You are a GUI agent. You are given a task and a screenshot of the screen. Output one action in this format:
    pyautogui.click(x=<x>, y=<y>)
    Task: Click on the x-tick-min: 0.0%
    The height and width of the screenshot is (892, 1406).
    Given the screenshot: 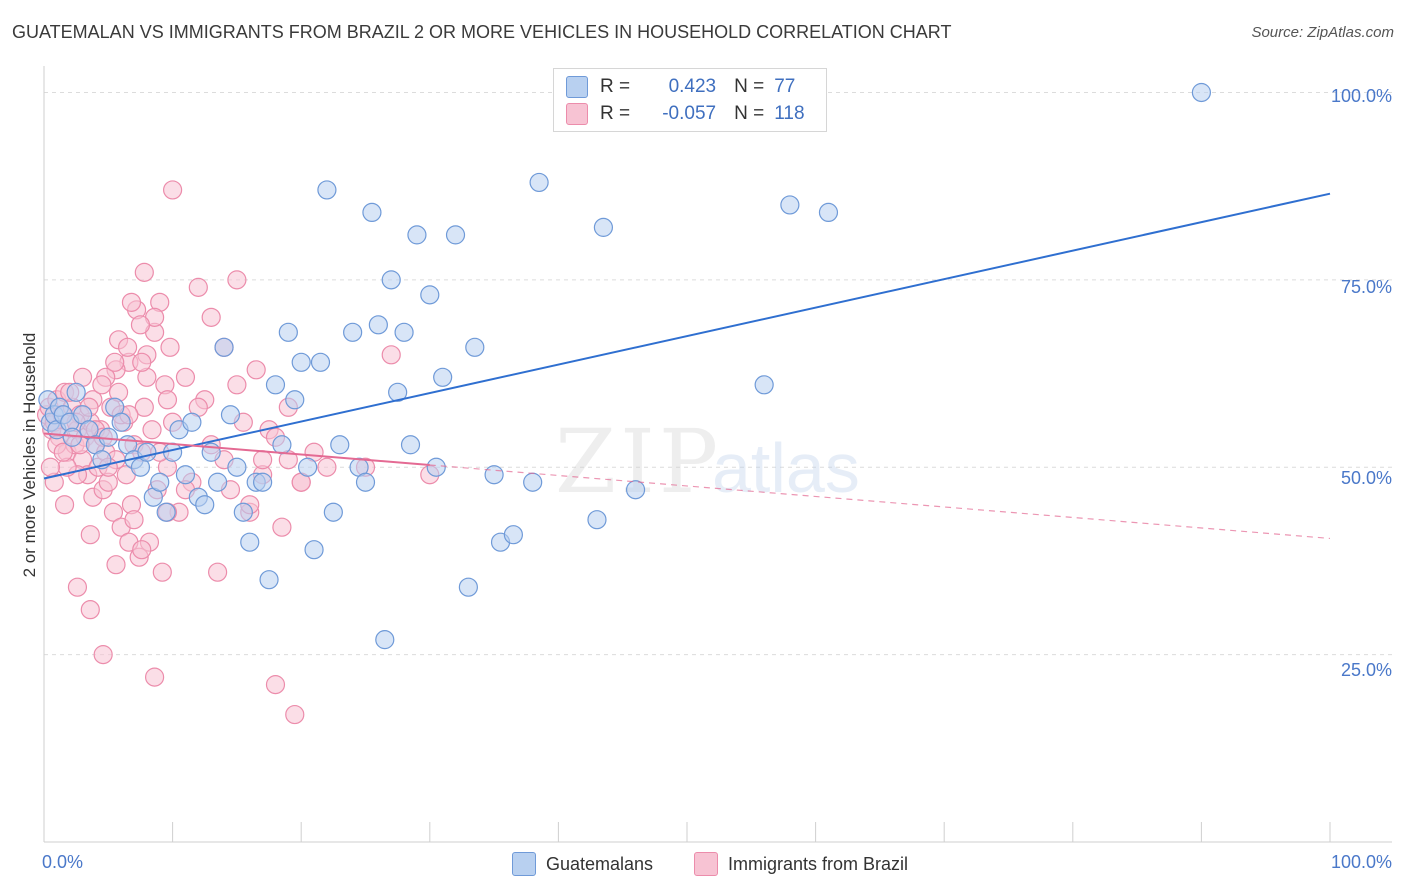 What is the action you would take?
    pyautogui.click(x=63, y=862)
    